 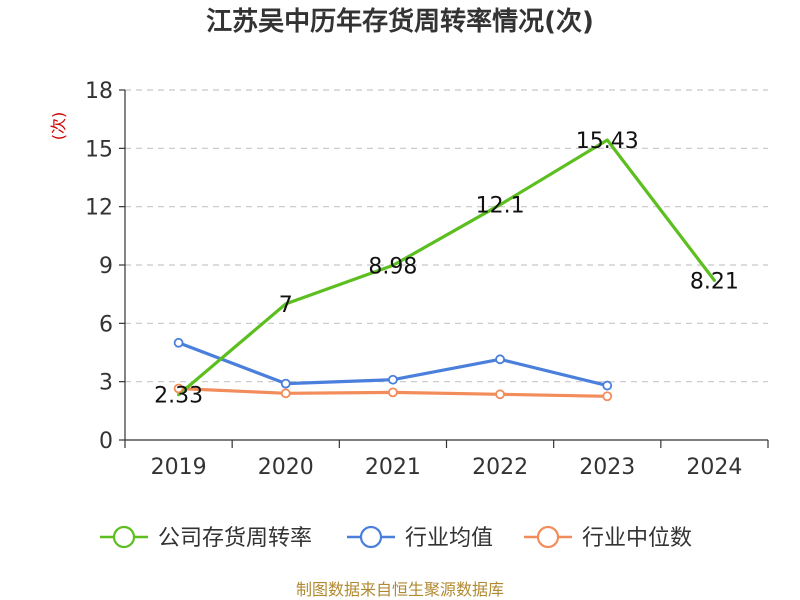 I want to click on data-label: 8.21, so click(x=714, y=281).